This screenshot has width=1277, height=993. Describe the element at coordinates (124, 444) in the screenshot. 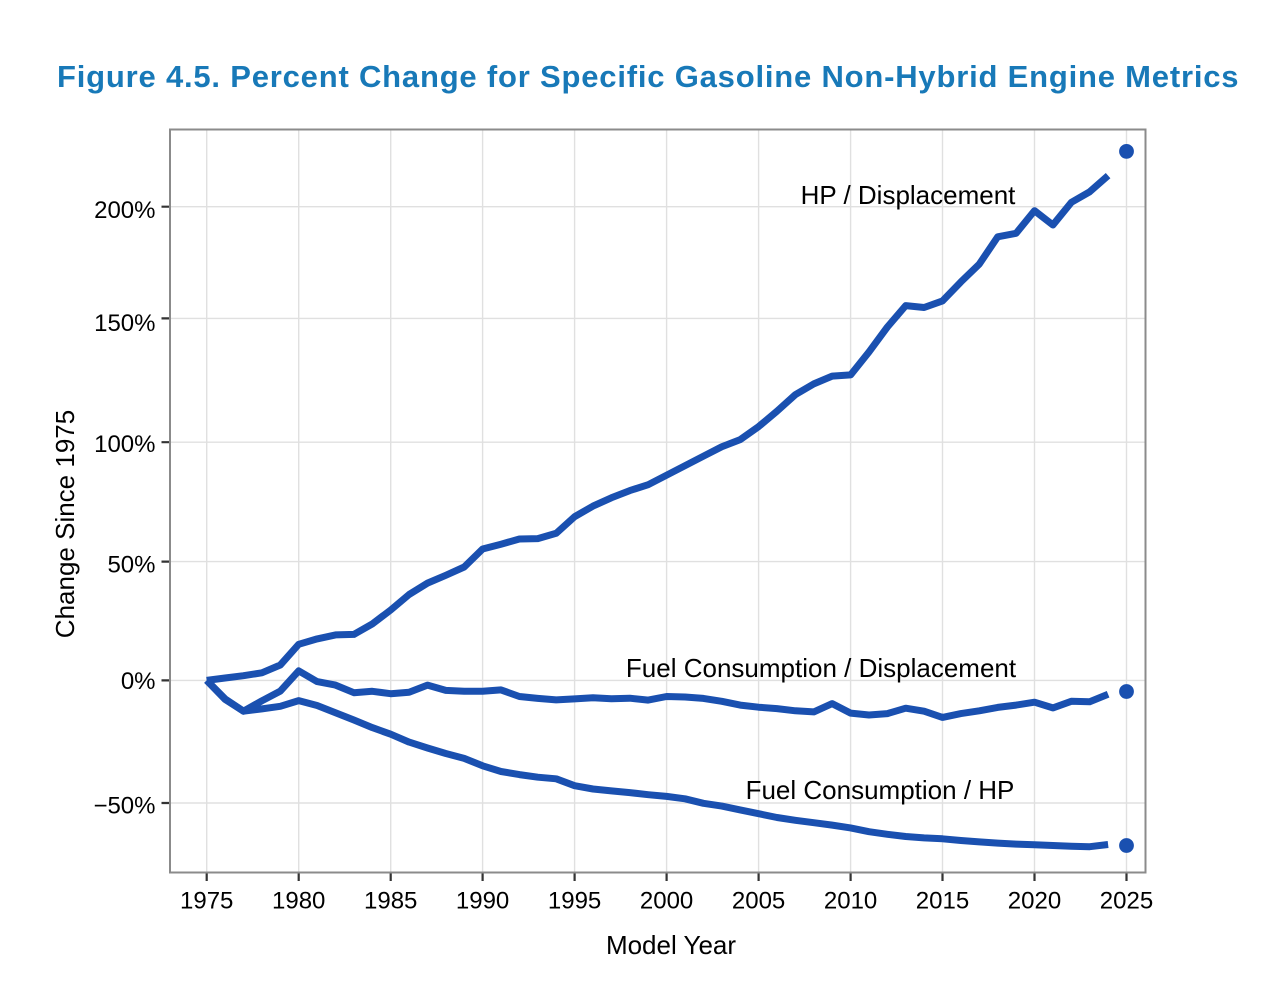

I see `svg-text: 100%` at that location.